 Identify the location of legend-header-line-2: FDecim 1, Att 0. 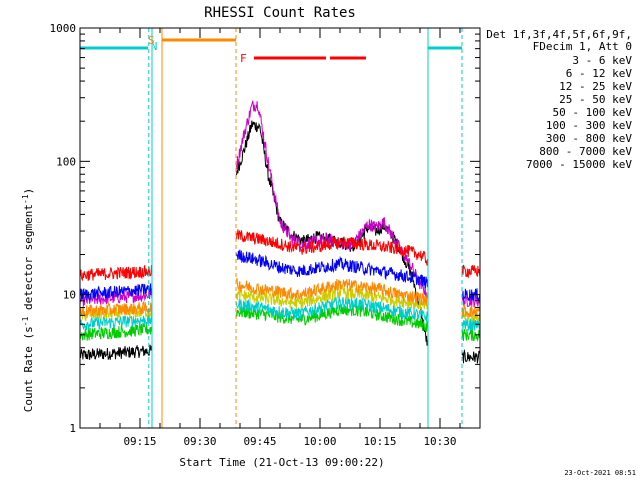
(582, 46).